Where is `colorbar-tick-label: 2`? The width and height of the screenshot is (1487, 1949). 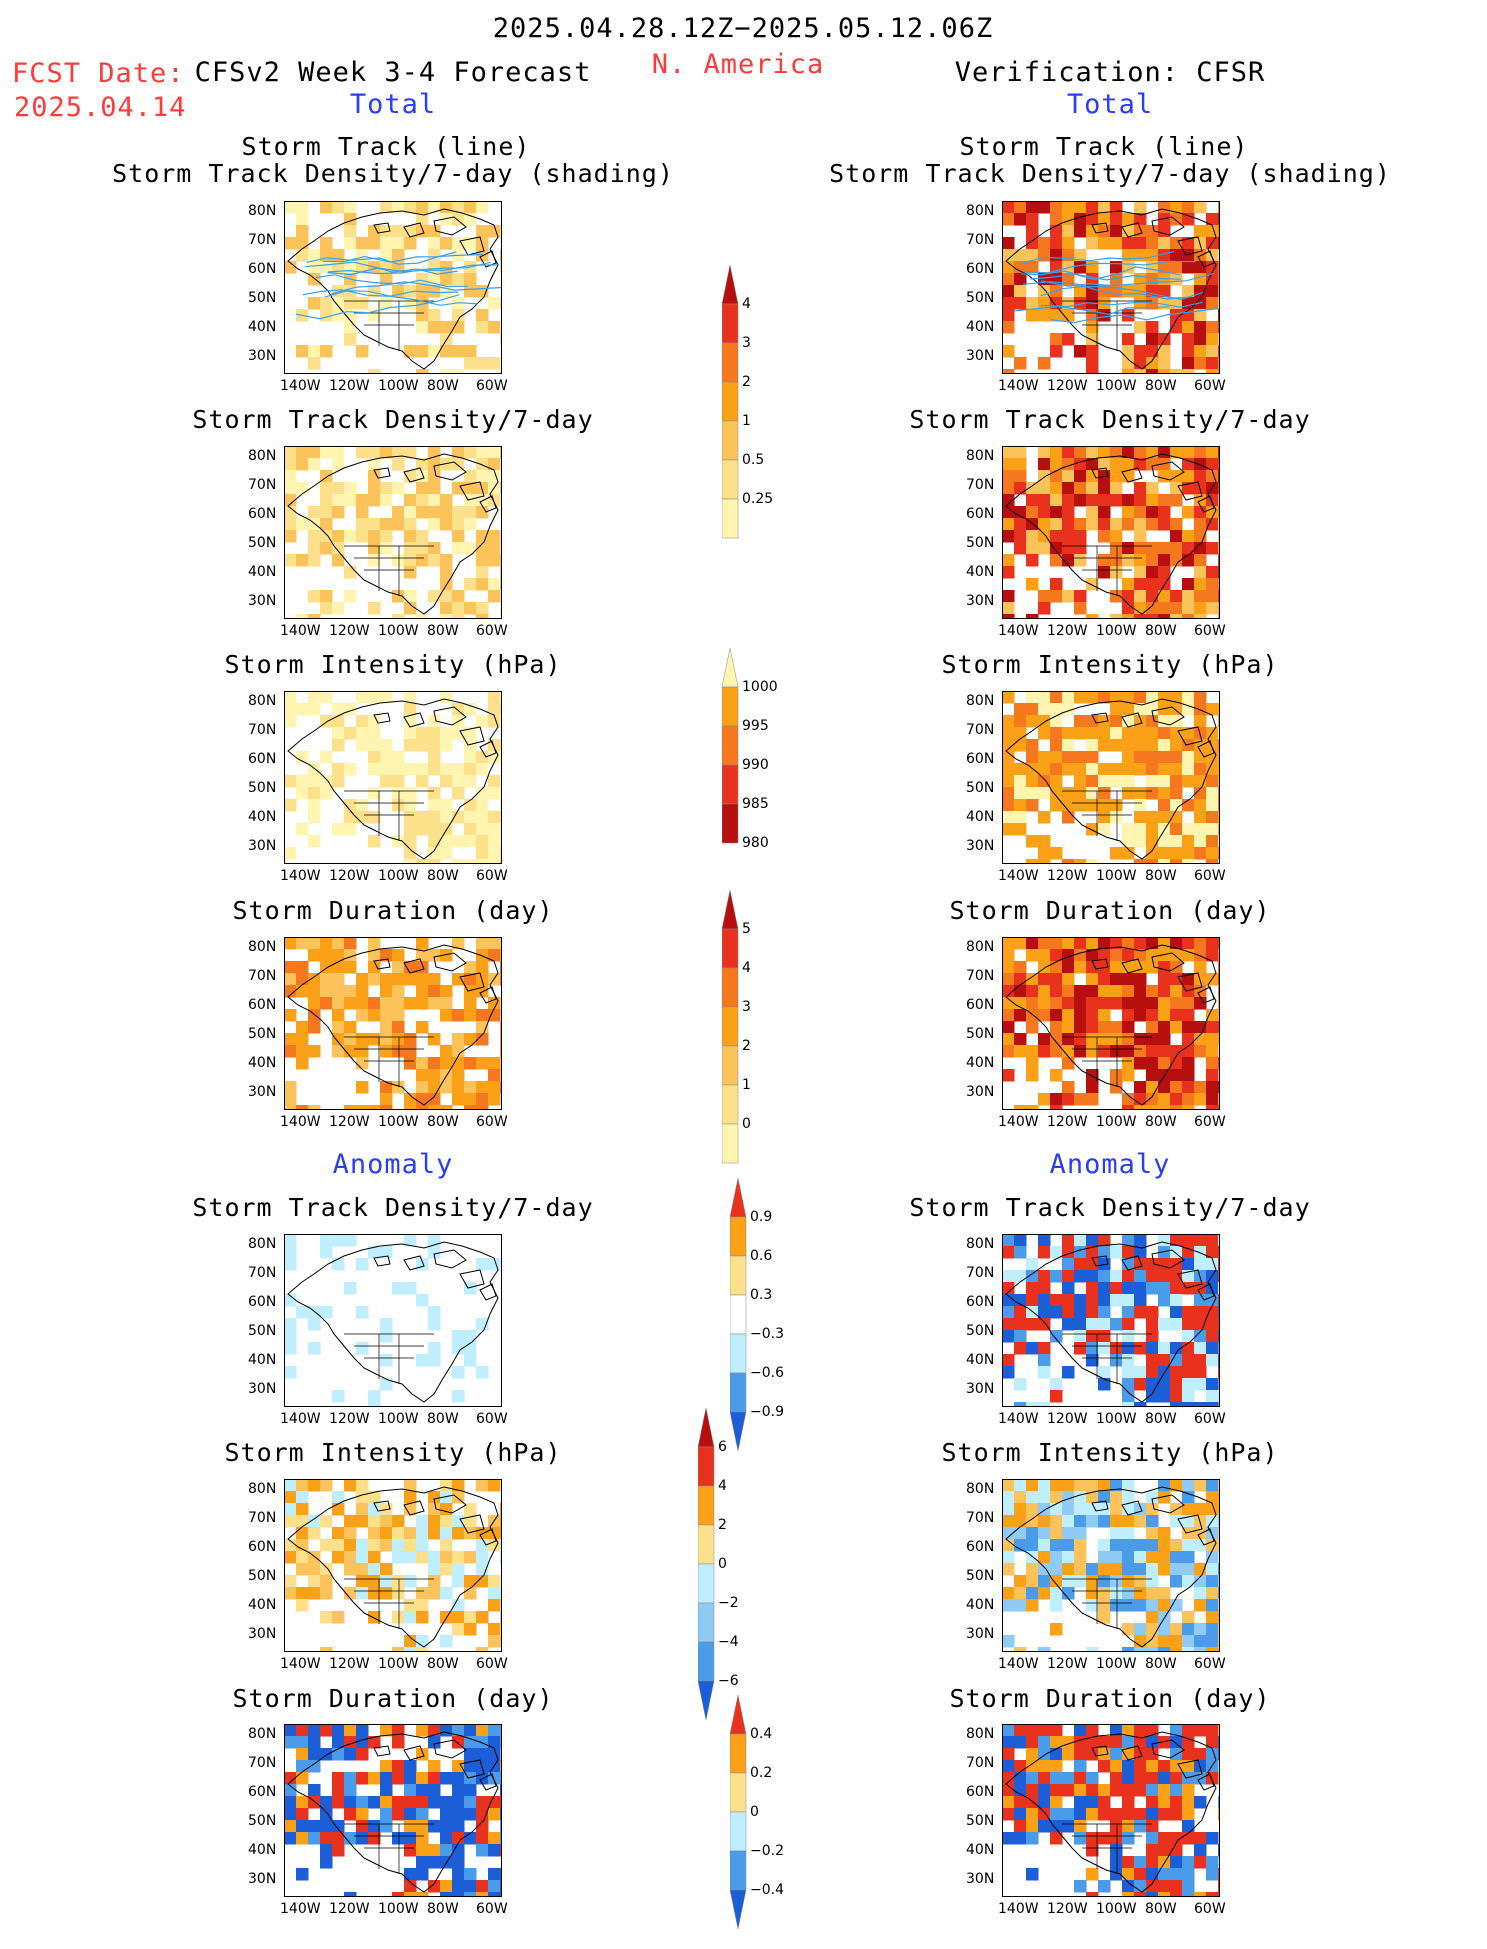
colorbar-tick-label: 2 is located at coordinates (746, 382).